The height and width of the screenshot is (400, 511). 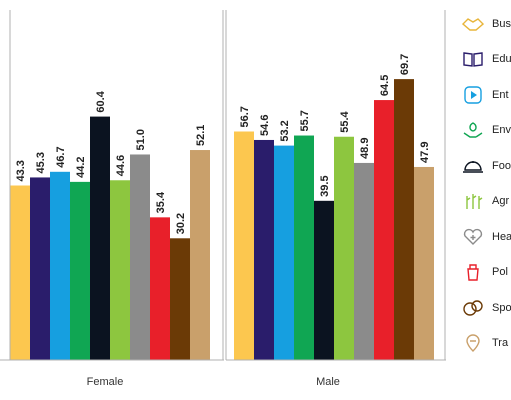 I want to click on bar-female-pol, so click(x=160, y=288).